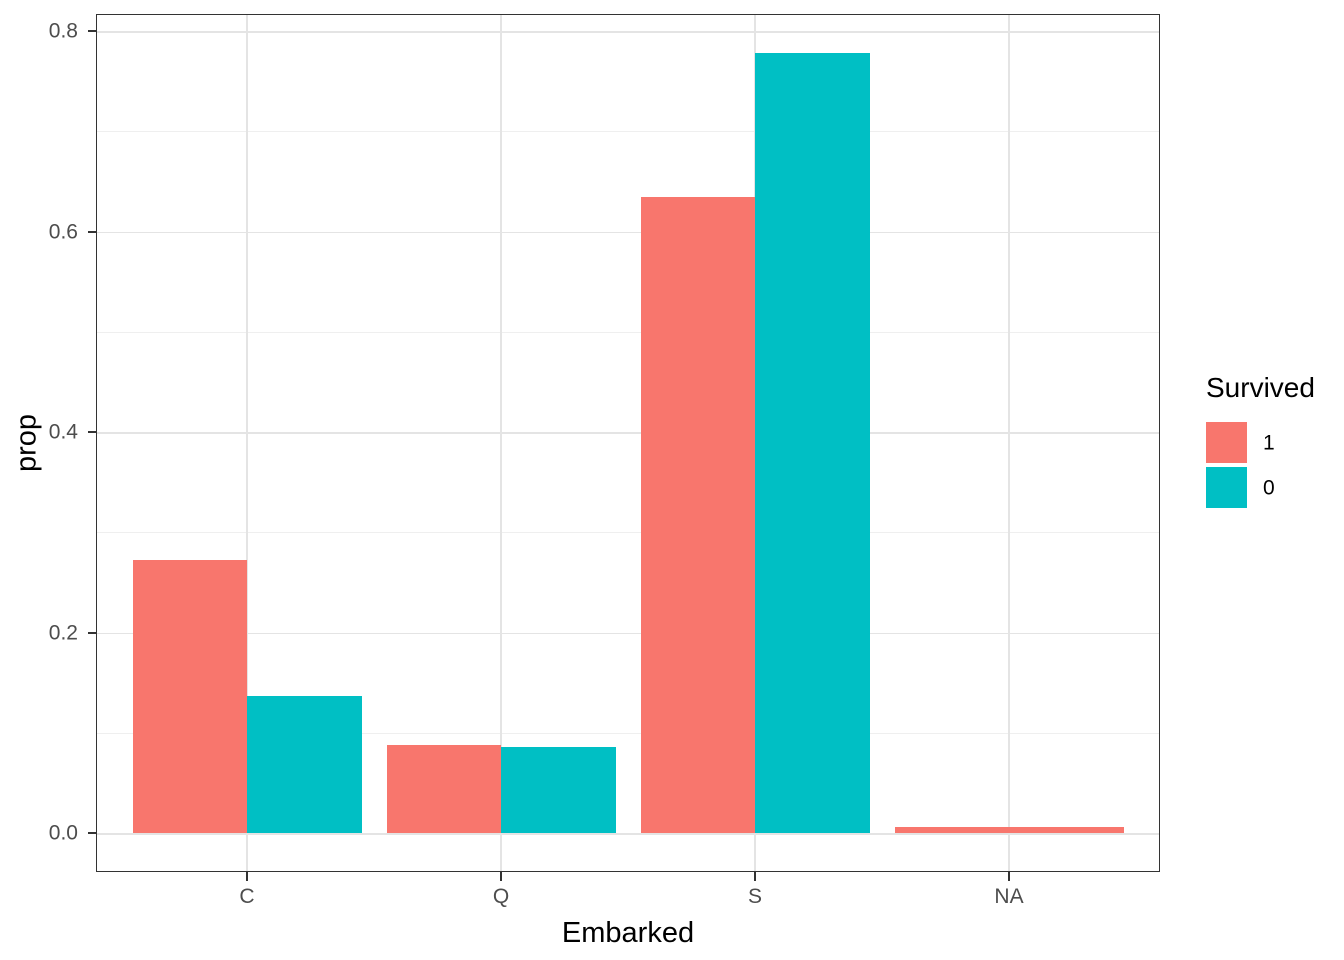 The image size is (1344, 960). What do you see at coordinates (26, 443) in the screenshot?
I see `y-axis-title: prop` at bounding box center [26, 443].